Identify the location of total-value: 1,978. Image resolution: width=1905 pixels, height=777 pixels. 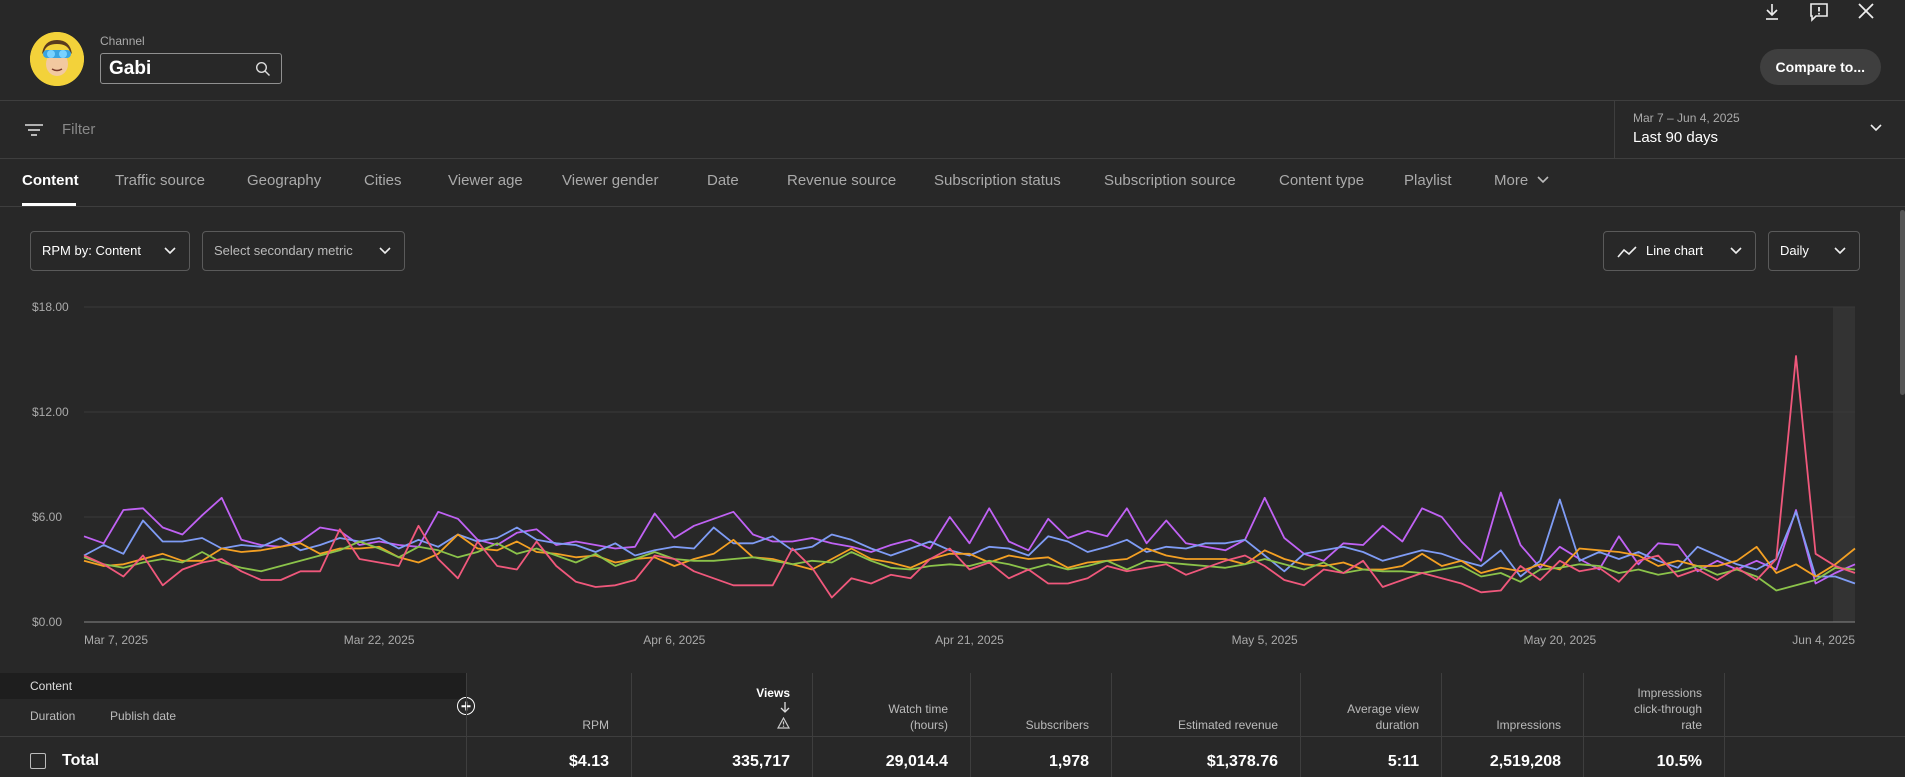
(1068, 761).